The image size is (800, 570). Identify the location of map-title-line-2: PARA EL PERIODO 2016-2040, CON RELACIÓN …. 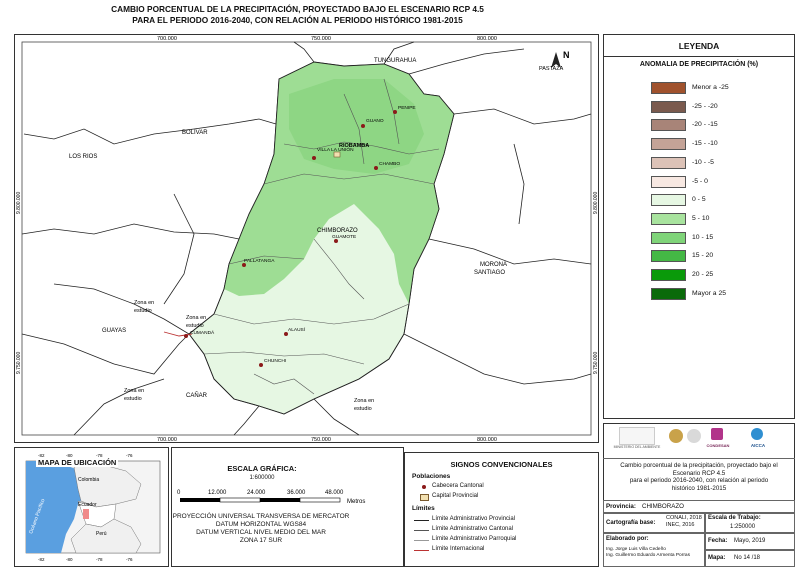
(297, 20).